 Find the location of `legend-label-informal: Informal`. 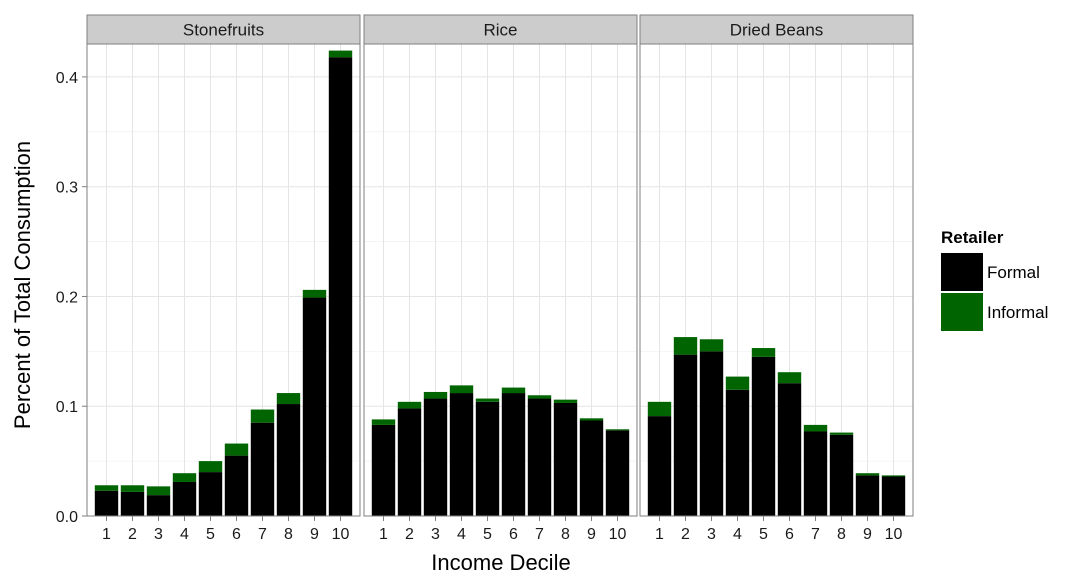

legend-label-informal: Informal is located at coordinates (1017, 312).